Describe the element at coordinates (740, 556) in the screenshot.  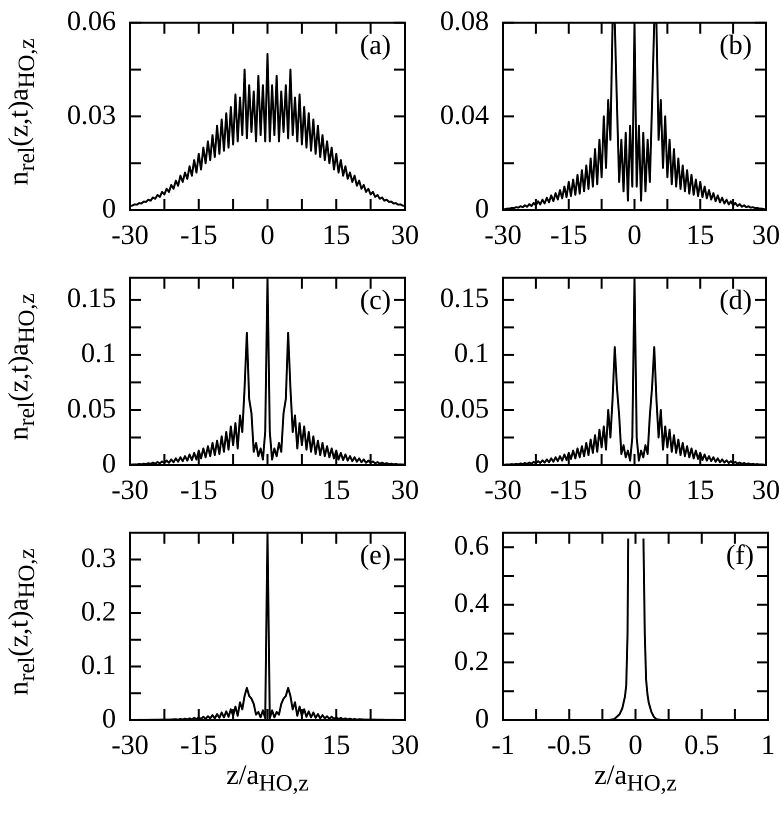
I see `annotation: (f)` at that location.